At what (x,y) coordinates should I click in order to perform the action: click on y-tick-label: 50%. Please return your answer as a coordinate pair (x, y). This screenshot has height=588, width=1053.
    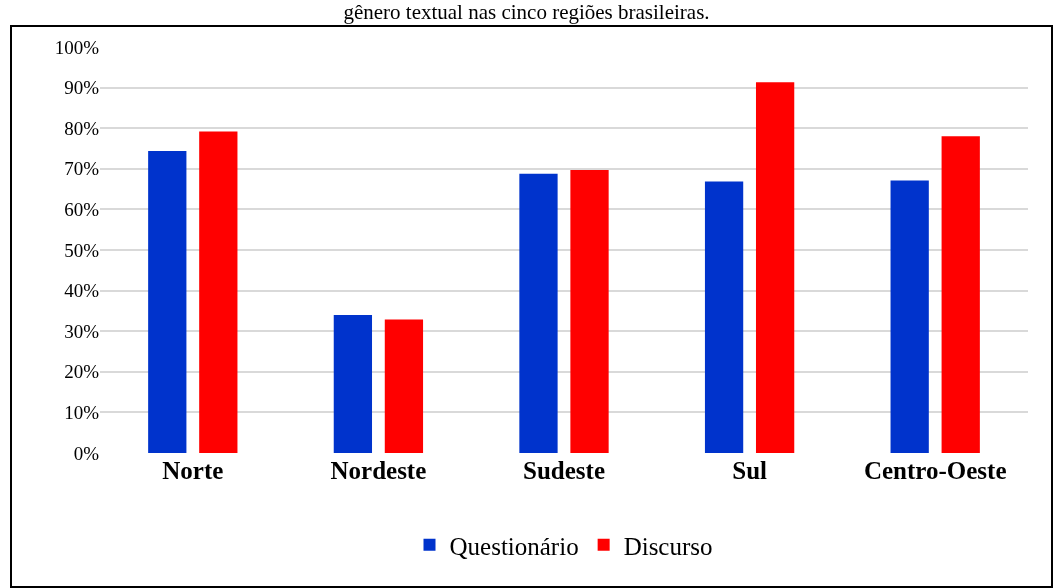
    Looking at the image, I should click on (82, 250).